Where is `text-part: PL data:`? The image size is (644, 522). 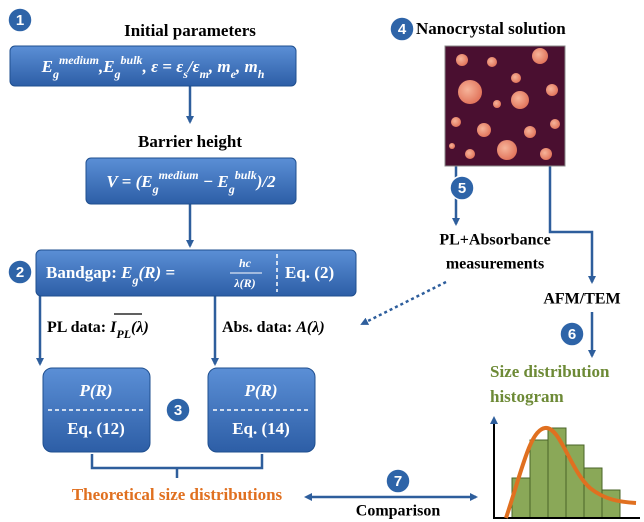
text-part: PL data: is located at coordinates (78, 327).